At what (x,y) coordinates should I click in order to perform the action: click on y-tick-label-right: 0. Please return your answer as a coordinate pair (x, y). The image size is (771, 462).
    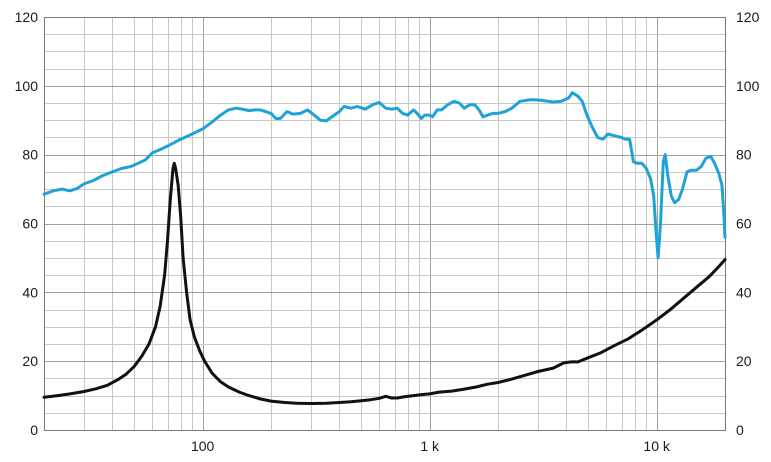
    Looking at the image, I should click on (740, 430).